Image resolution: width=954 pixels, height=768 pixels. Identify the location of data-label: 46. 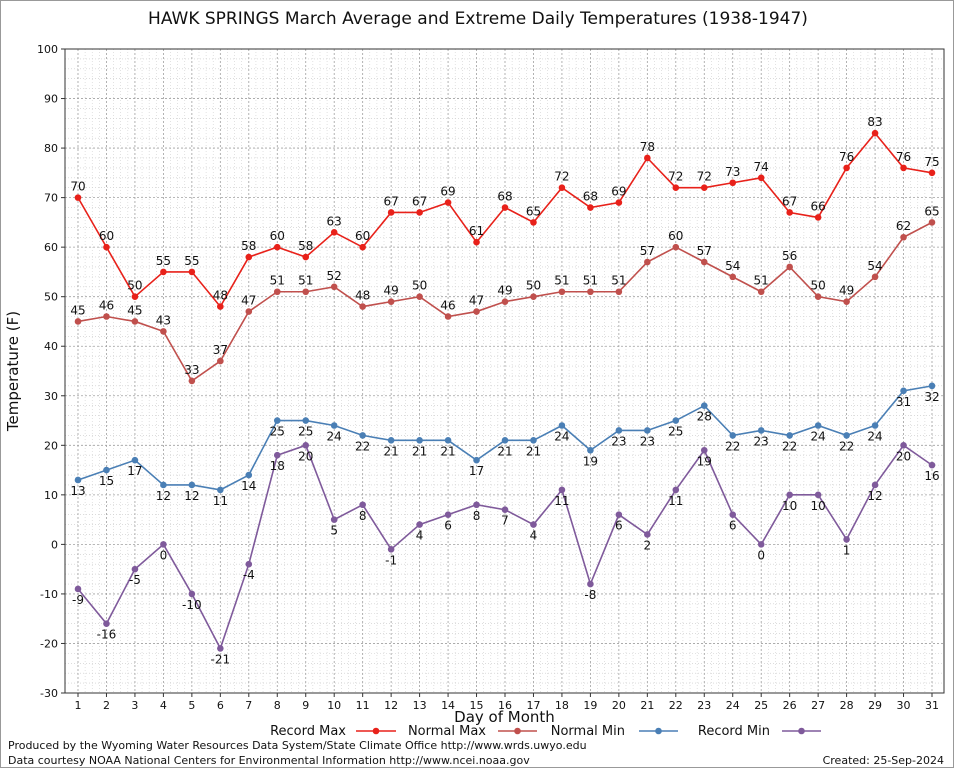
(106, 306).